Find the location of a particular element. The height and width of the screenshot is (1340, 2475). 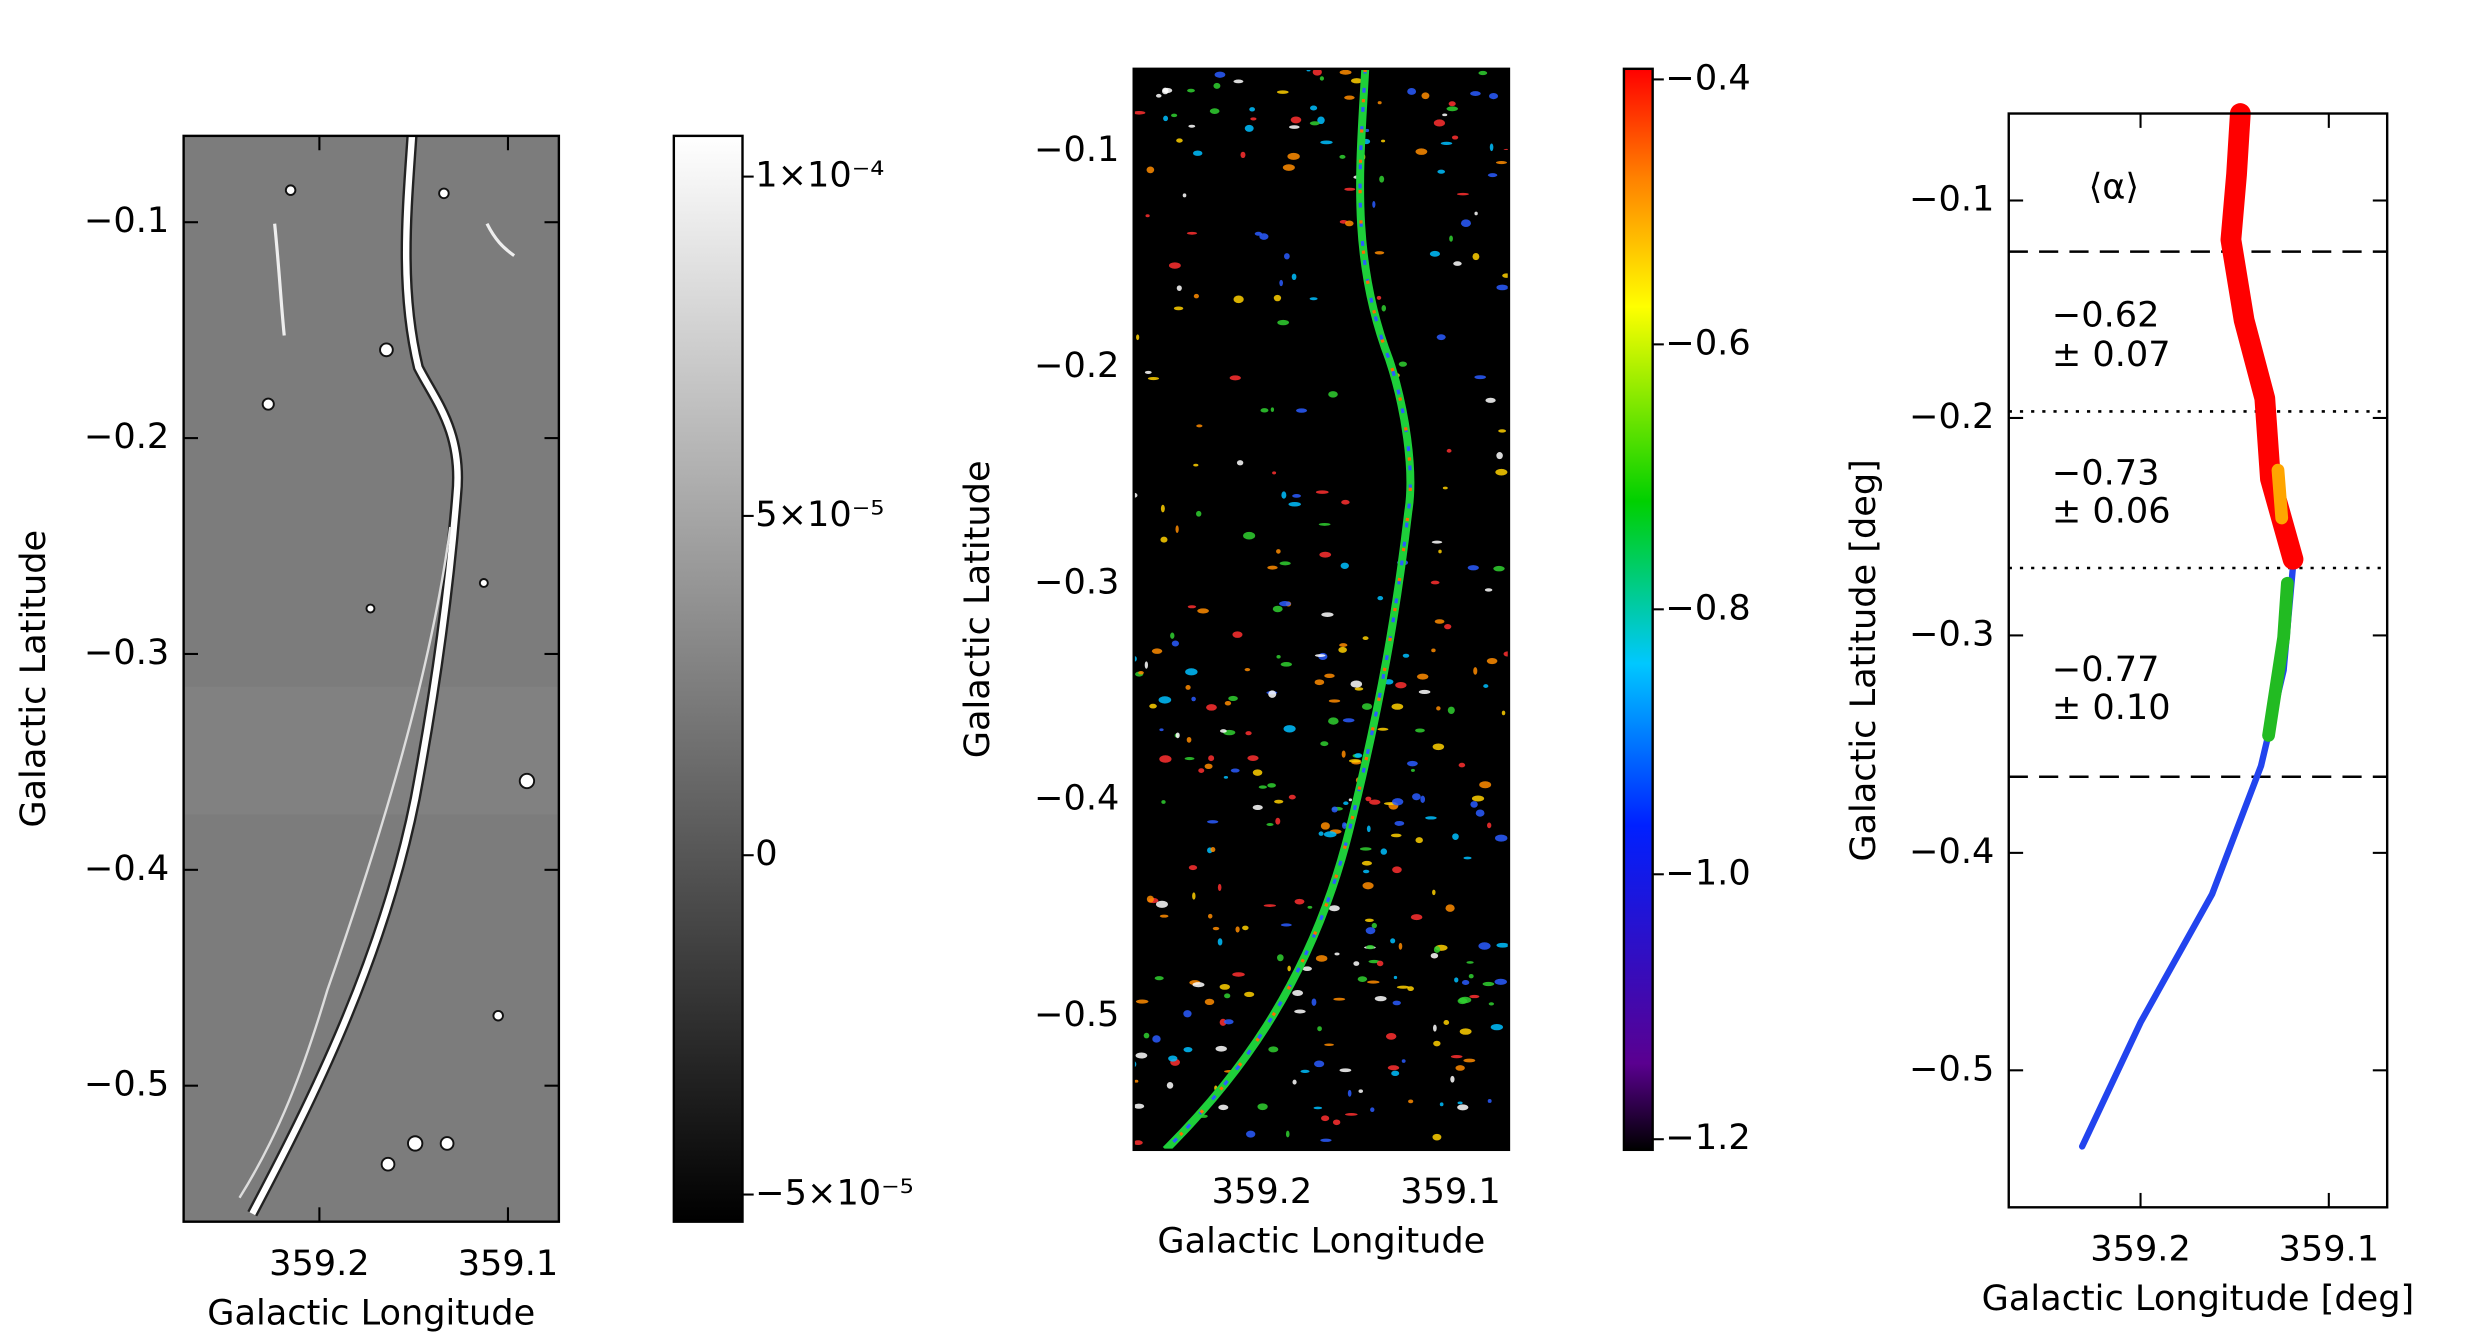

colorbar-tick-label: 0 is located at coordinates (766, 853).